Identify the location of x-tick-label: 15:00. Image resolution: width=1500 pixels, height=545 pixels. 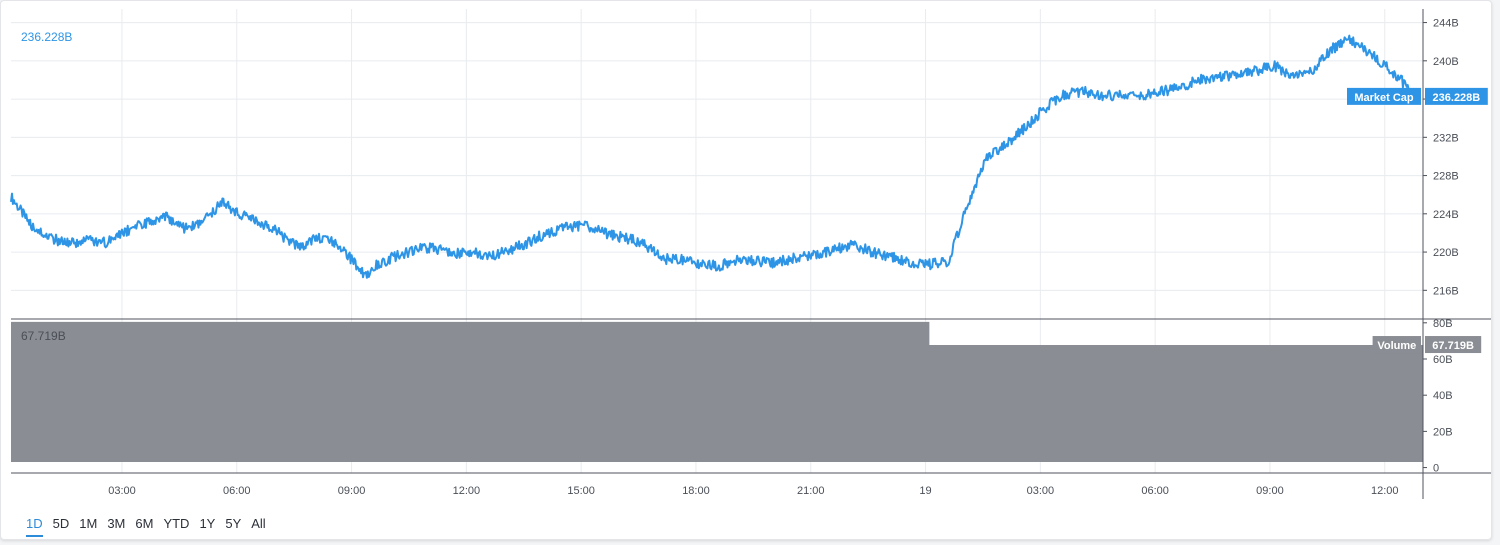
(581, 491).